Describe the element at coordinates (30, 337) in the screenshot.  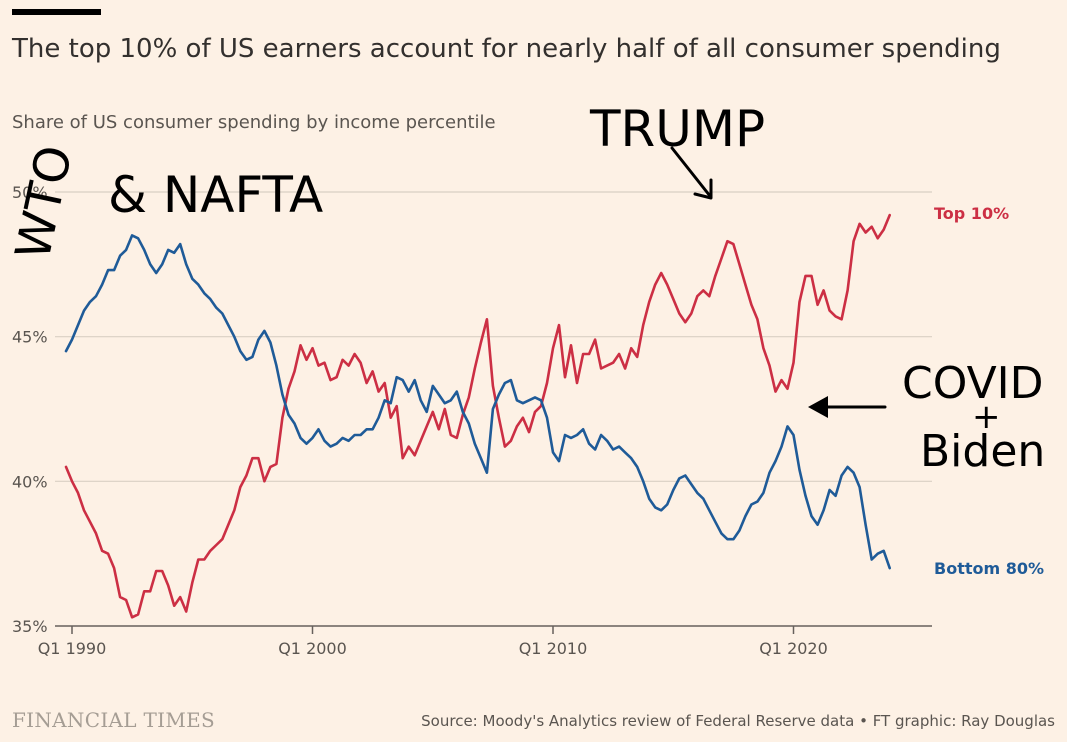
I see `y-tick-label: 45%` at that location.